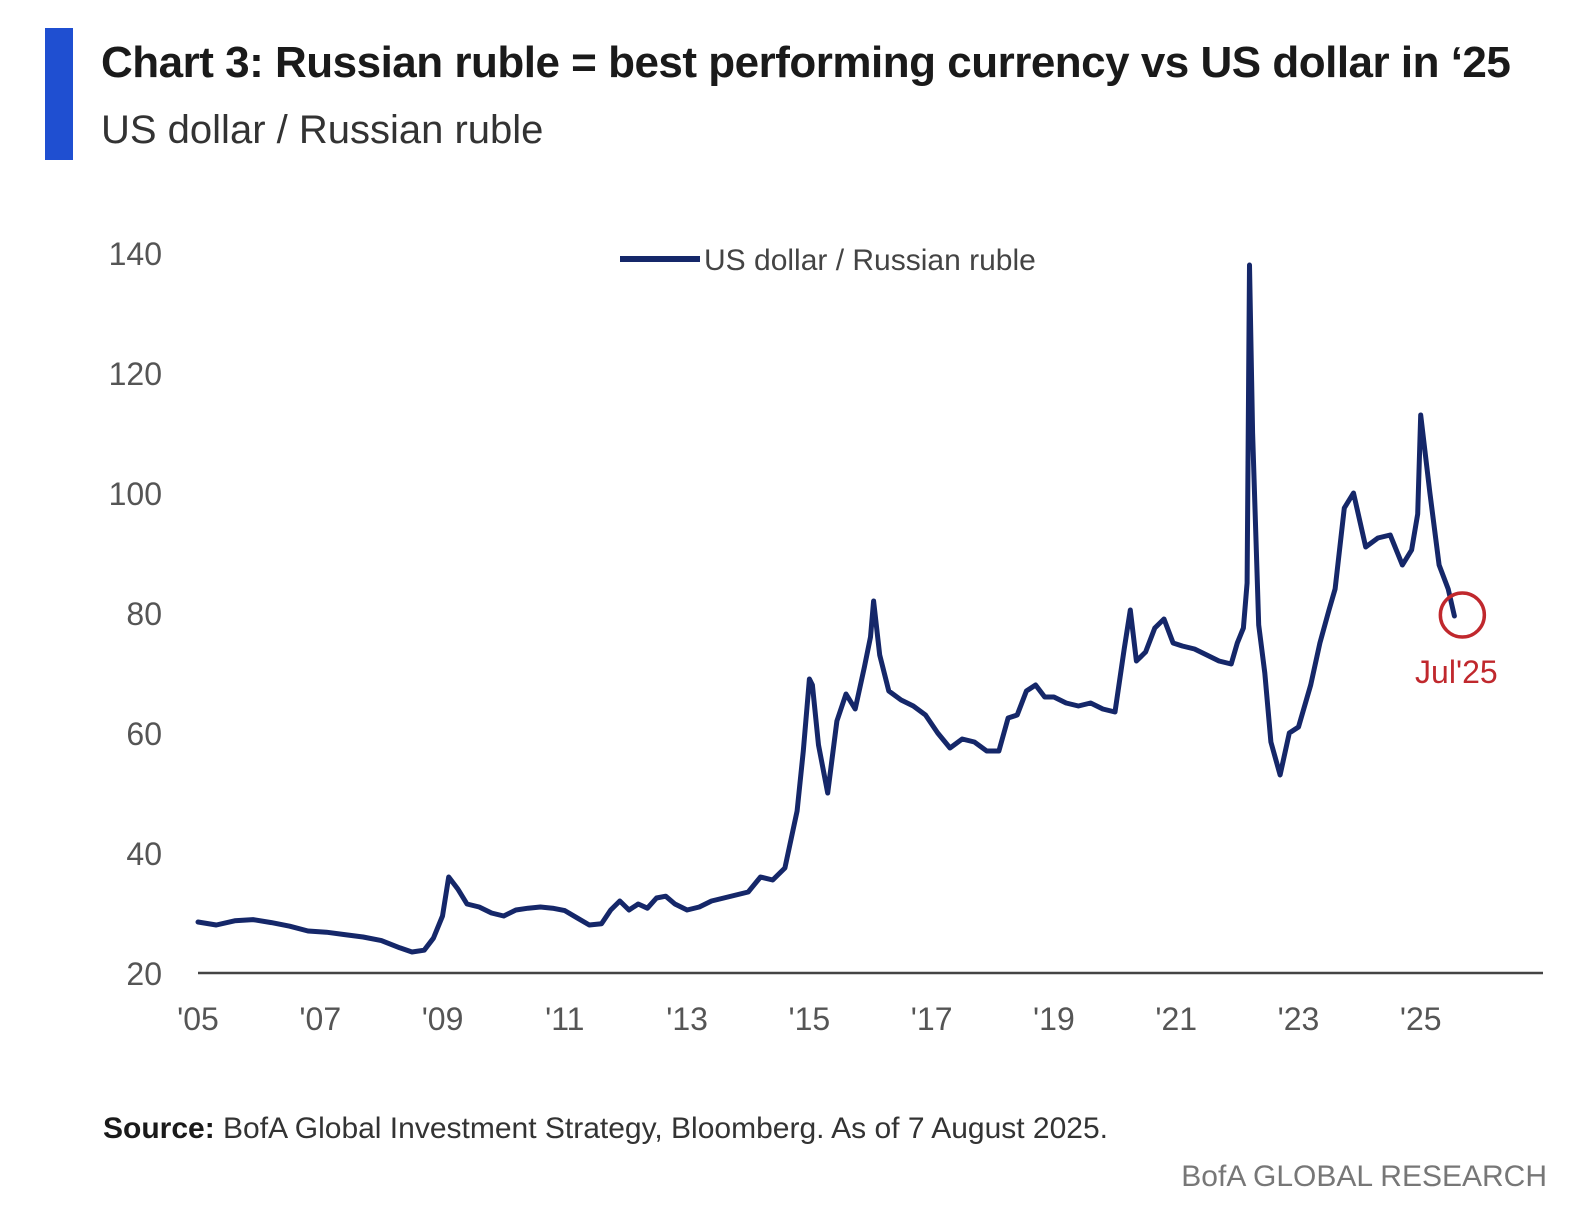  What do you see at coordinates (443, 1019) in the screenshot?
I see `x-tick-label: '09` at bounding box center [443, 1019].